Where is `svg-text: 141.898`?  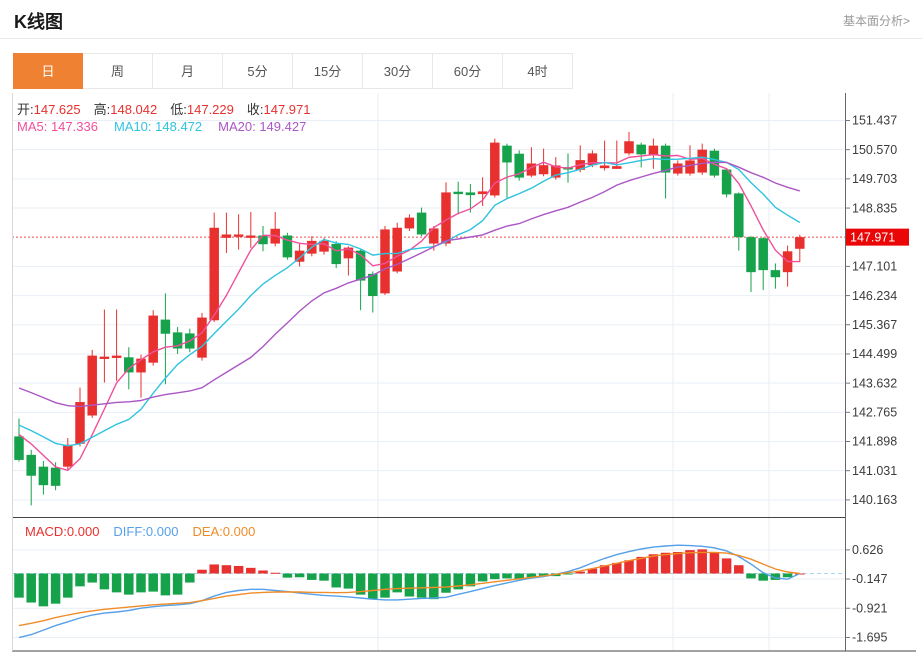 svg-text: 141.898 is located at coordinates (874, 442).